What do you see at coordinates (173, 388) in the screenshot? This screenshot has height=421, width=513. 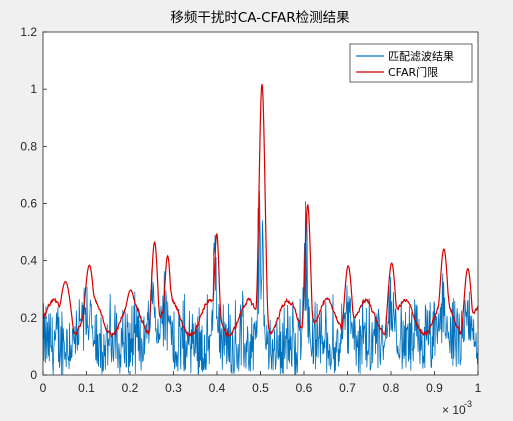 I see `x-tick-label: 0.3` at bounding box center [173, 388].